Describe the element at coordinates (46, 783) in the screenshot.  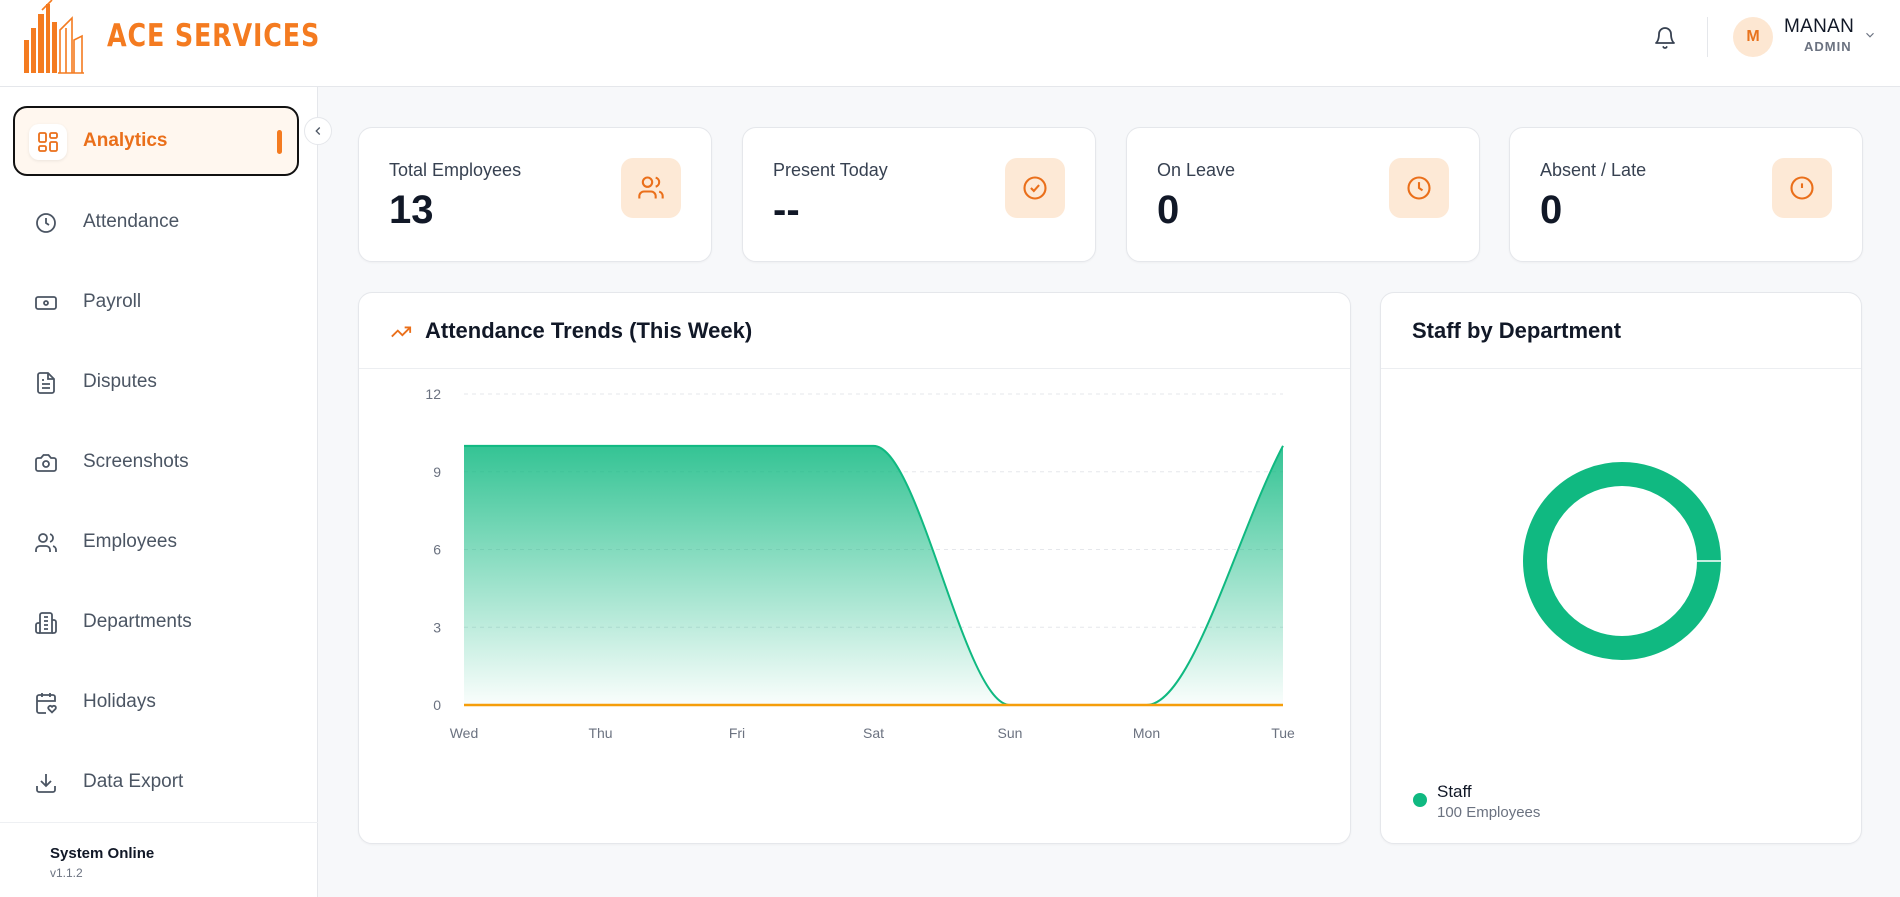
I see `download-icon` at that location.